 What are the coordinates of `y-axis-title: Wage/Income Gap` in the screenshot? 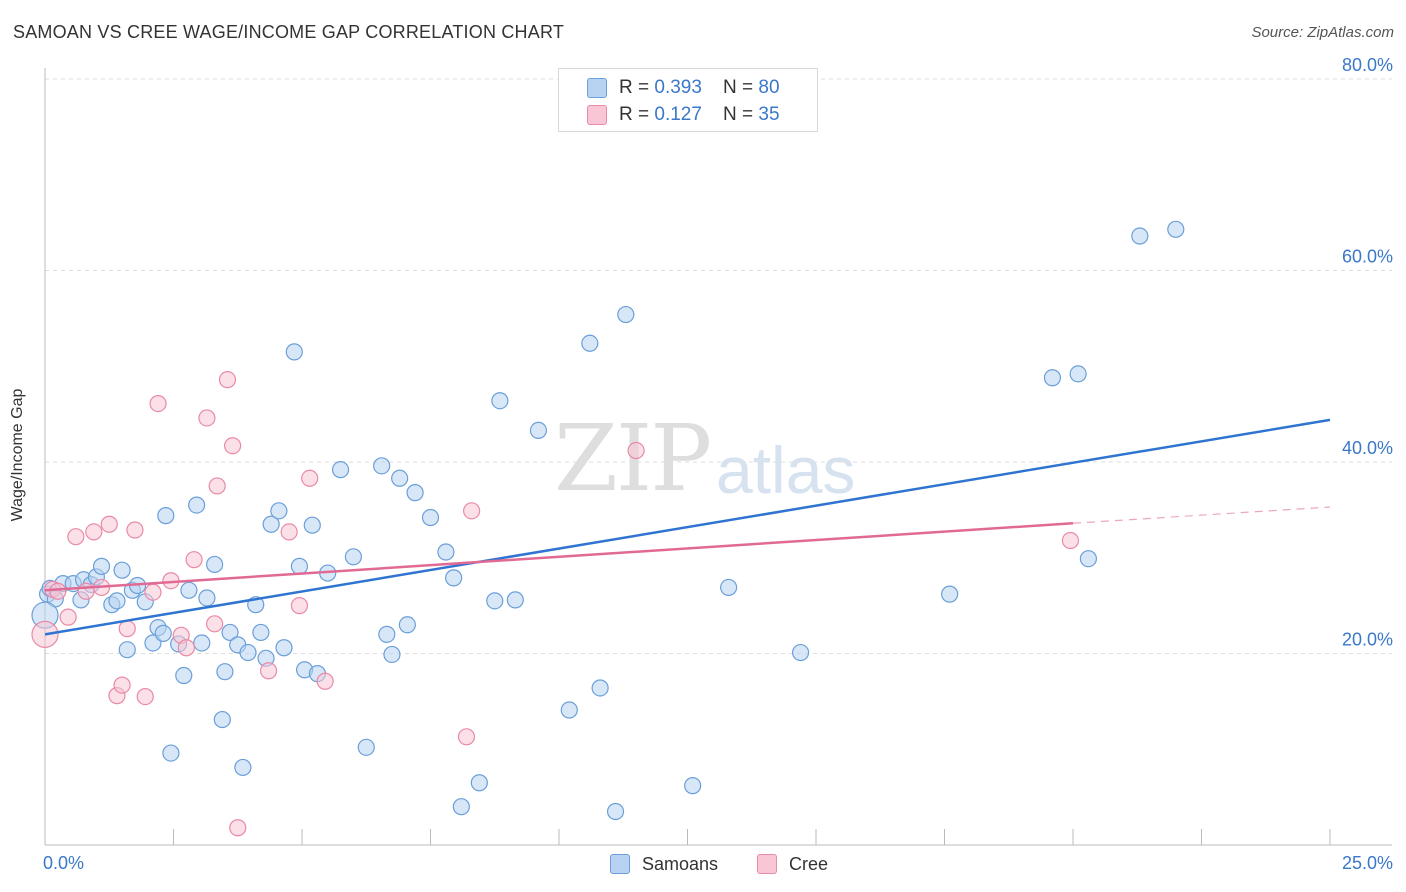 It's located at (17, 455).